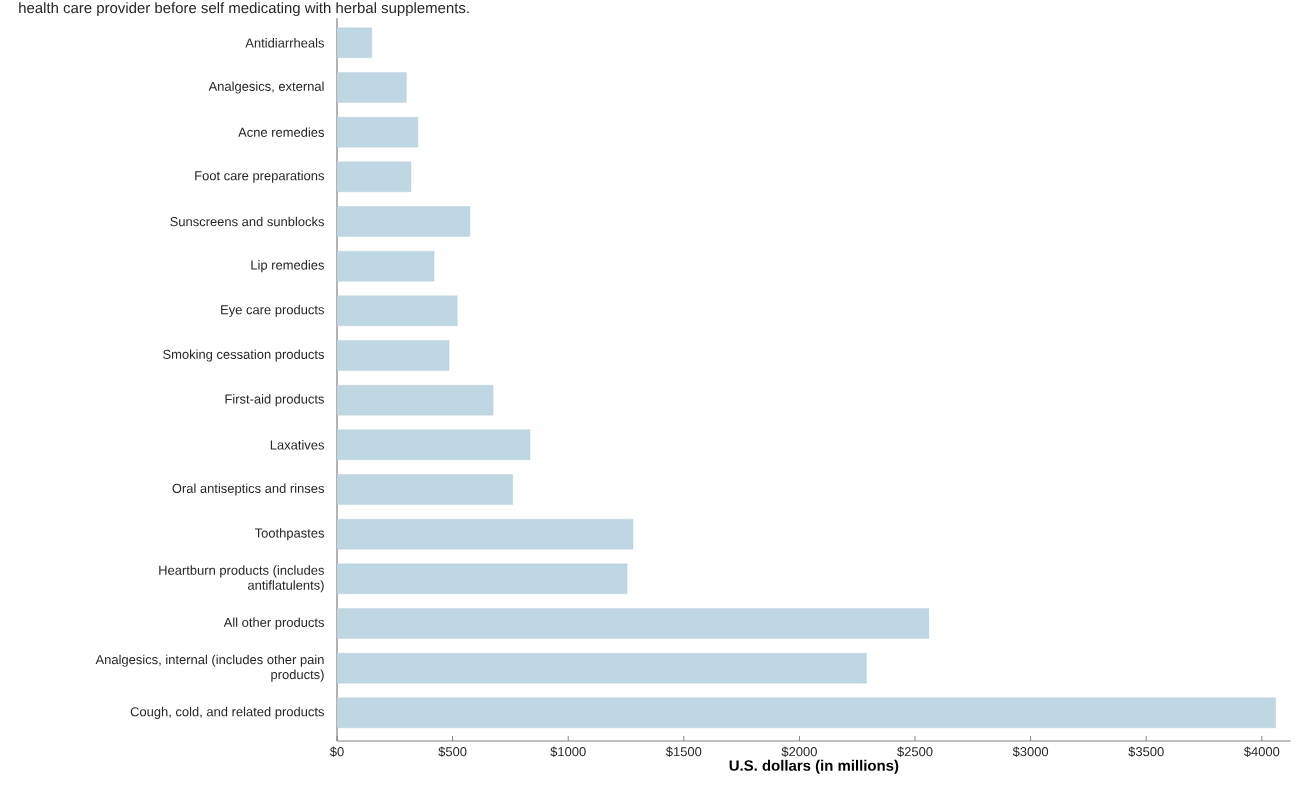  I want to click on y-tick-label: Smoking cessation products, so click(243, 355).